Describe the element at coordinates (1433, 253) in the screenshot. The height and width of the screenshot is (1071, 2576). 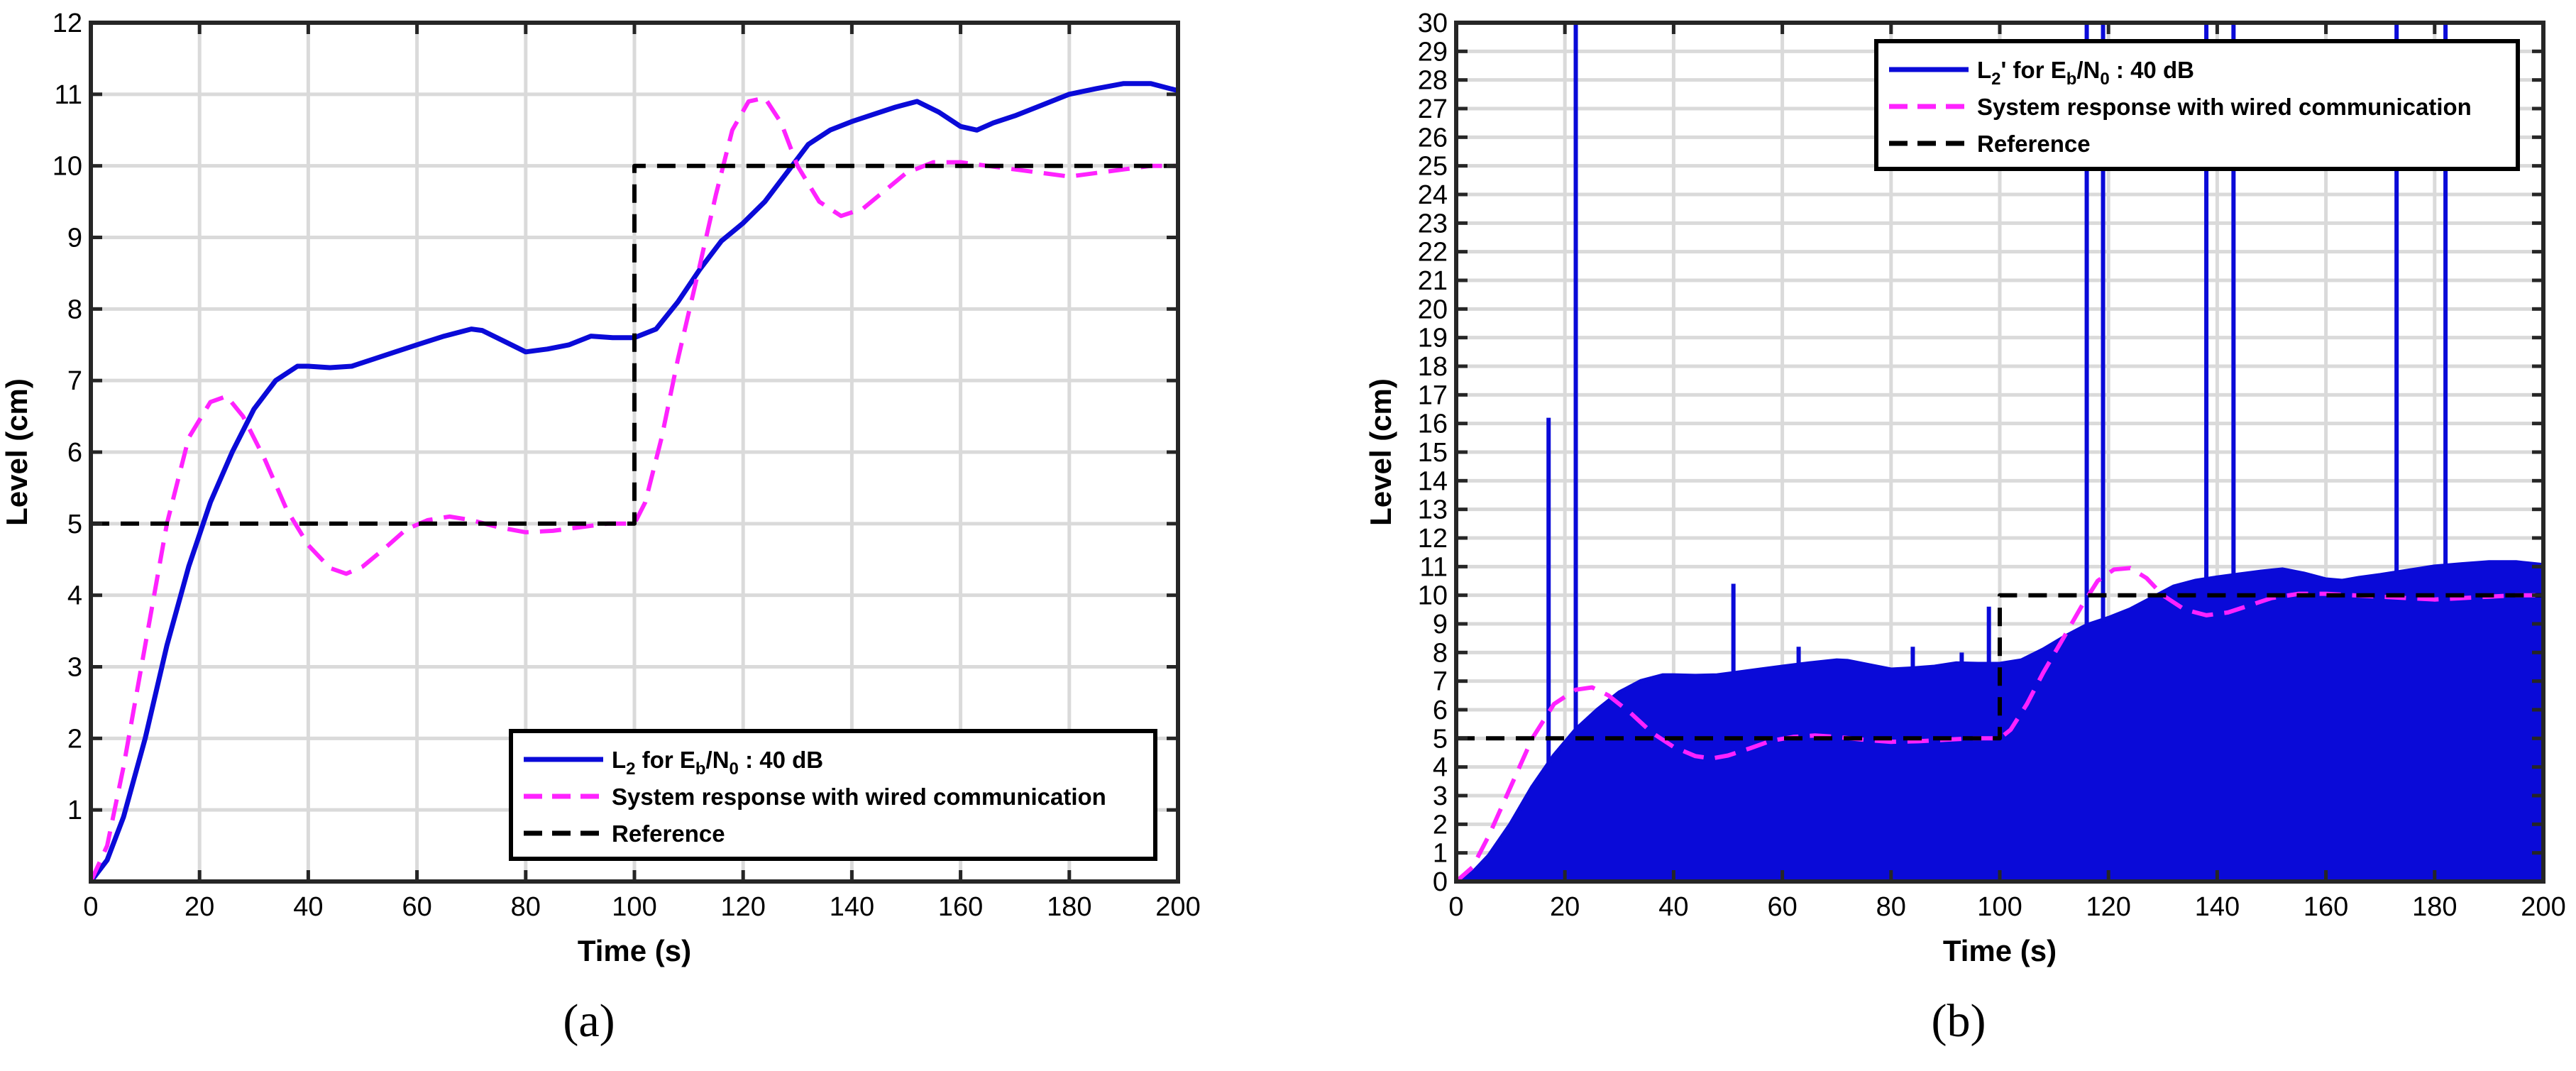
I see `y-tick-label: 22` at that location.